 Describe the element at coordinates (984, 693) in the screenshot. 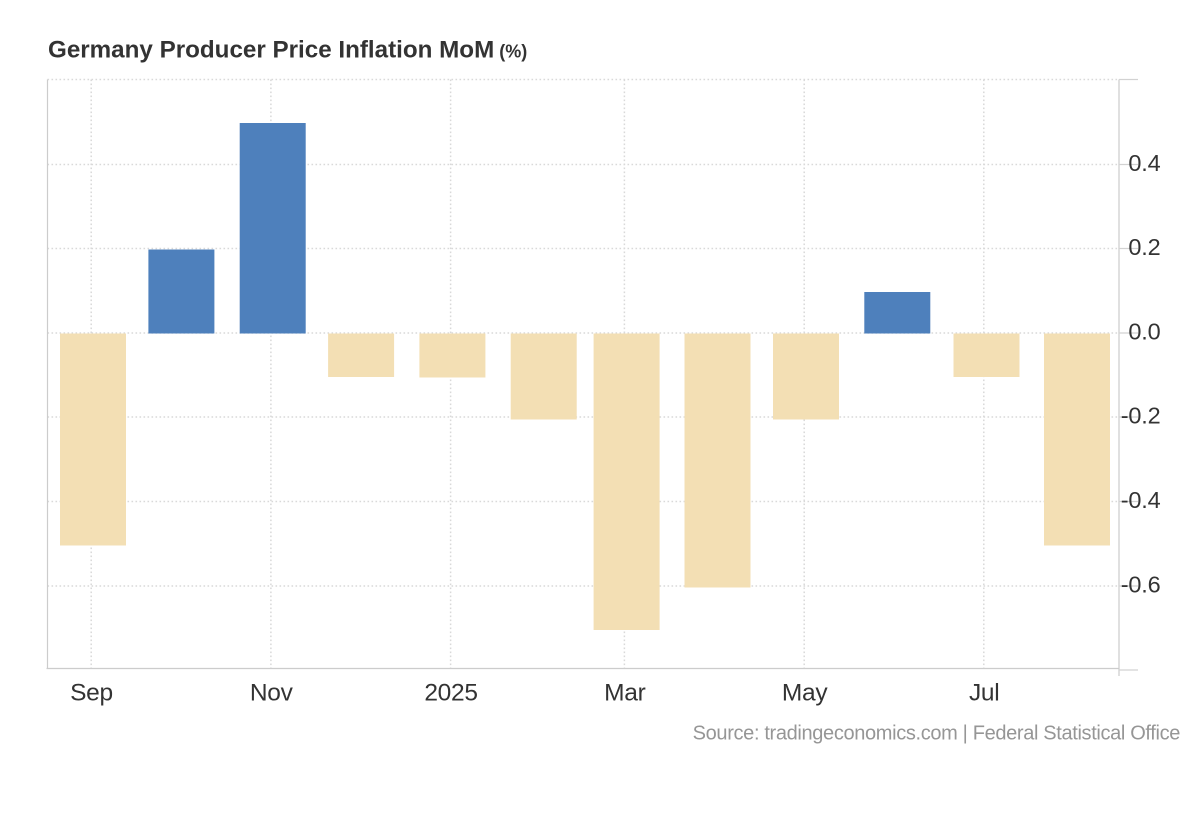

I see `svg-text: Jul` at that location.